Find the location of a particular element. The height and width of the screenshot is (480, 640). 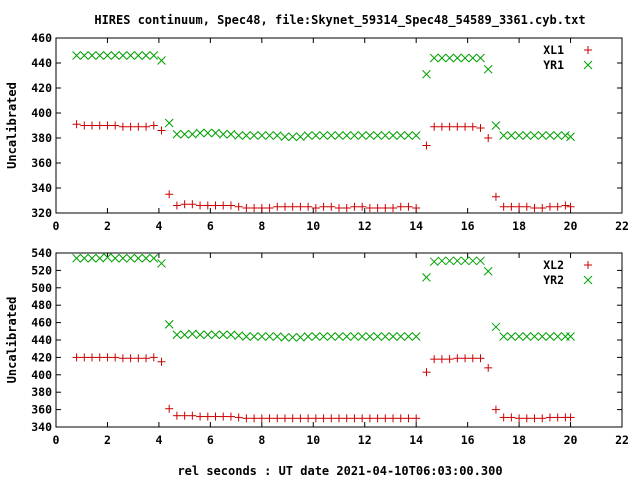

y-tick-label: 480 is located at coordinates (41, 305).